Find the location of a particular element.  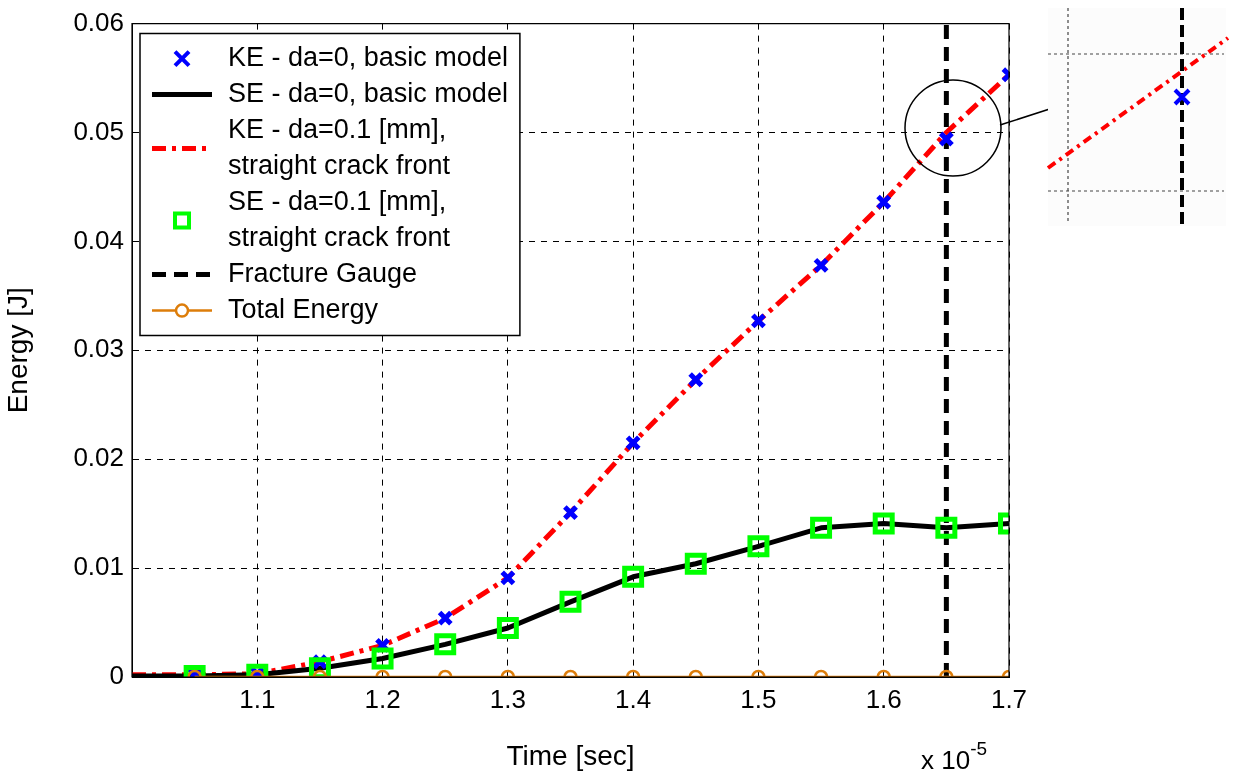

x-tick-label: 1.1 is located at coordinates (257, 698).